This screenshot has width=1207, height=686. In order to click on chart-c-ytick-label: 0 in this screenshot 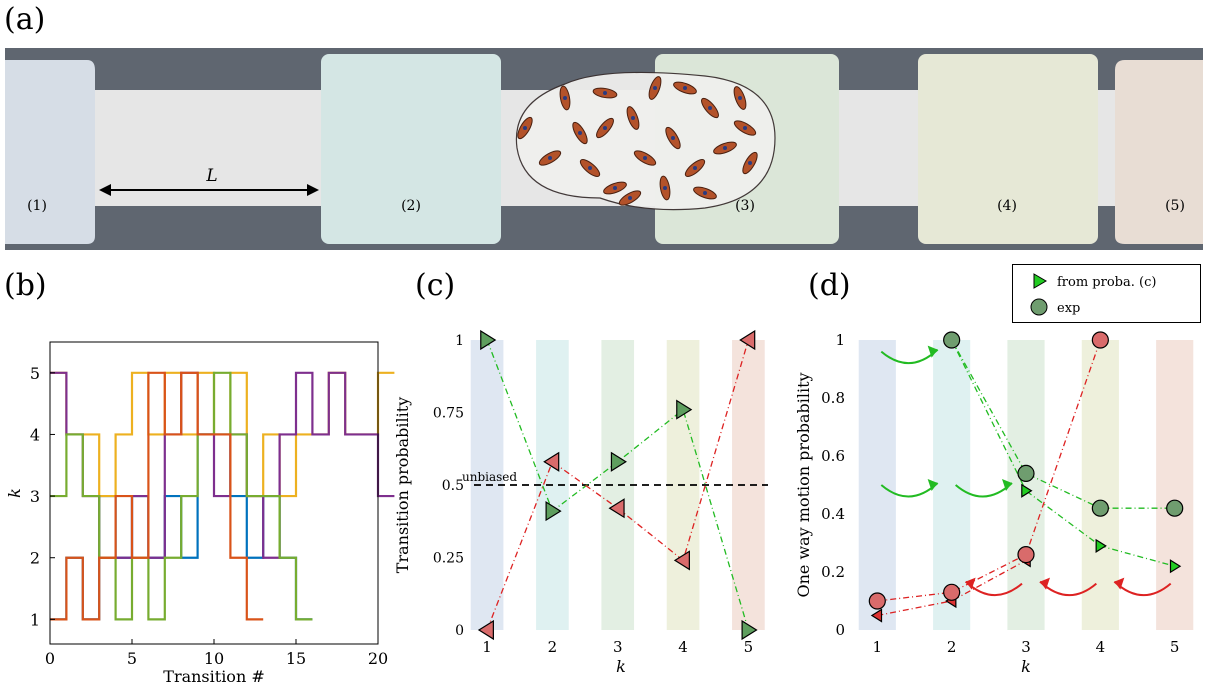, I will do `click(459, 631)`.